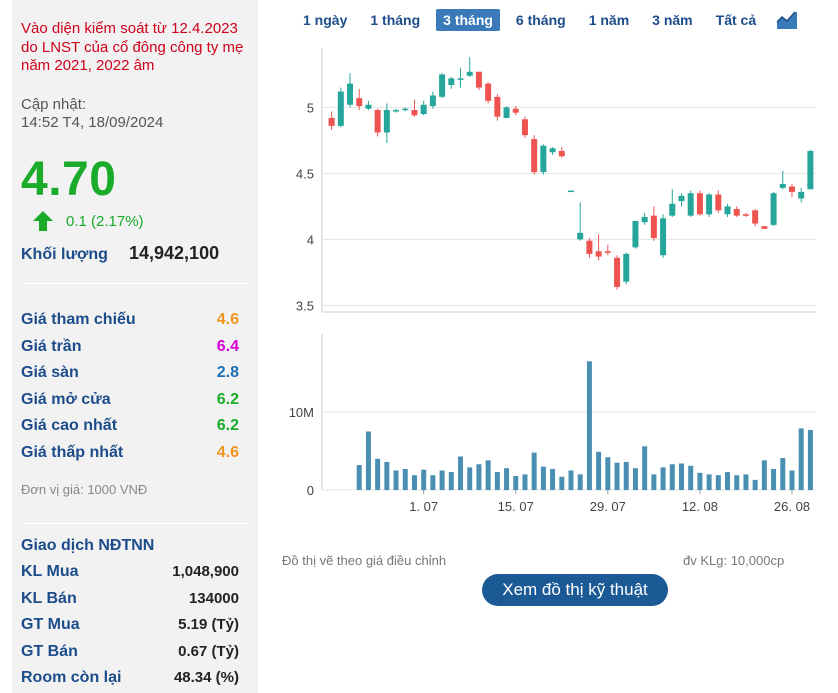 This screenshot has width=838, height=693. I want to click on volume-label: Khối lượng, so click(64, 254).